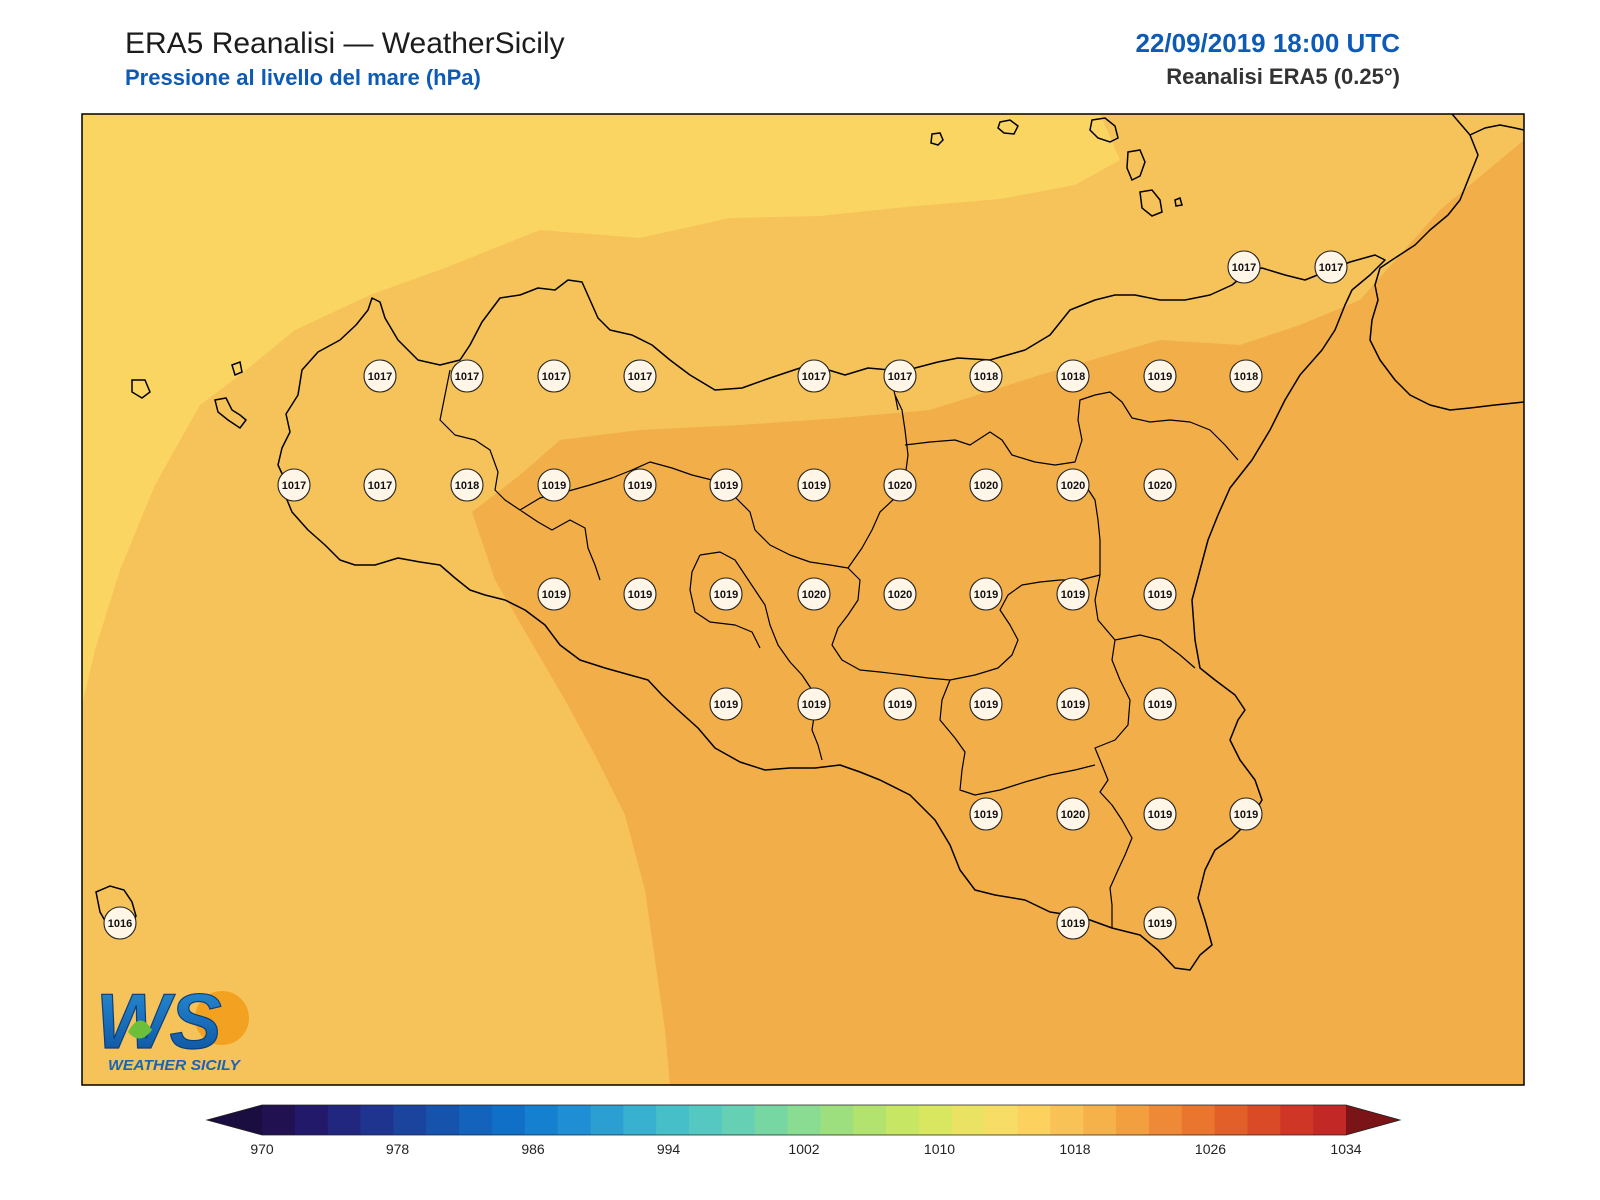 The image size is (1600, 1200). I want to click on marettimo-island, so click(231, 413).